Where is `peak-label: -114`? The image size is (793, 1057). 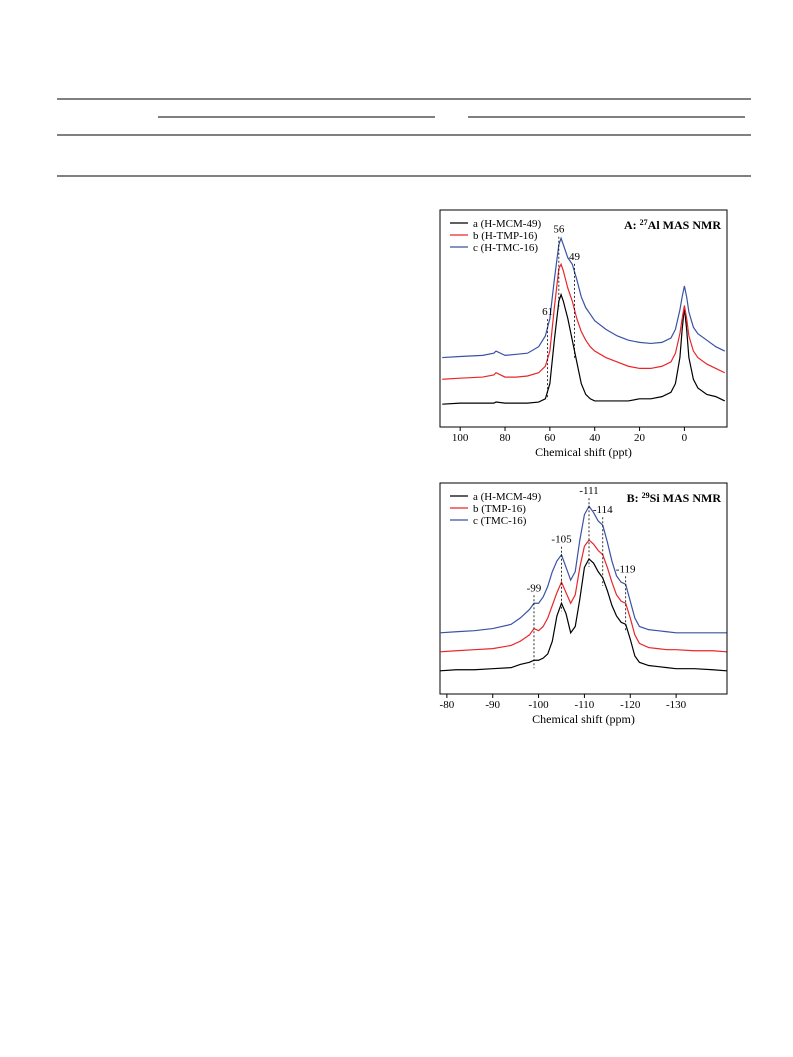 peak-label: -114 is located at coordinates (603, 510).